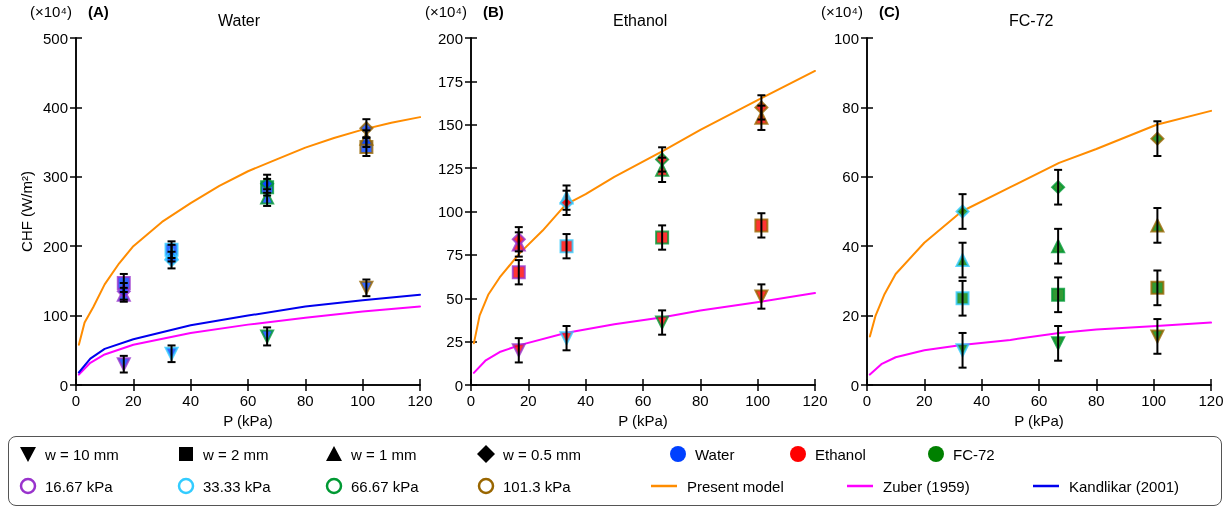 The height and width of the screenshot is (509, 1231). Describe the element at coordinates (98, 11) in the screenshot. I see `text: (A)` at that location.